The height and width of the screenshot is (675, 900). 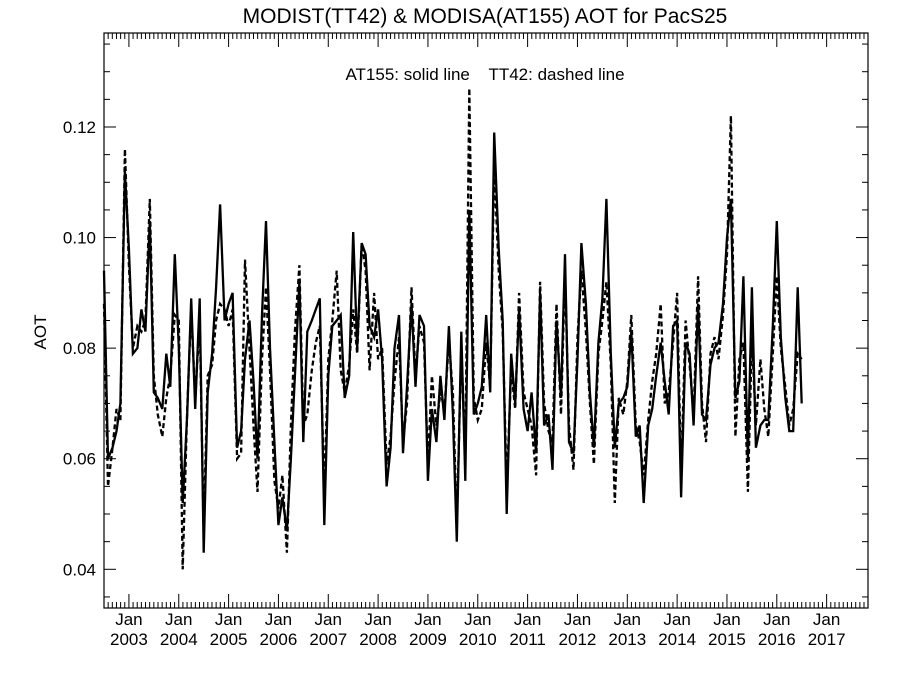 I want to click on x-tick-year-label: 2004, so click(x=179, y=639).